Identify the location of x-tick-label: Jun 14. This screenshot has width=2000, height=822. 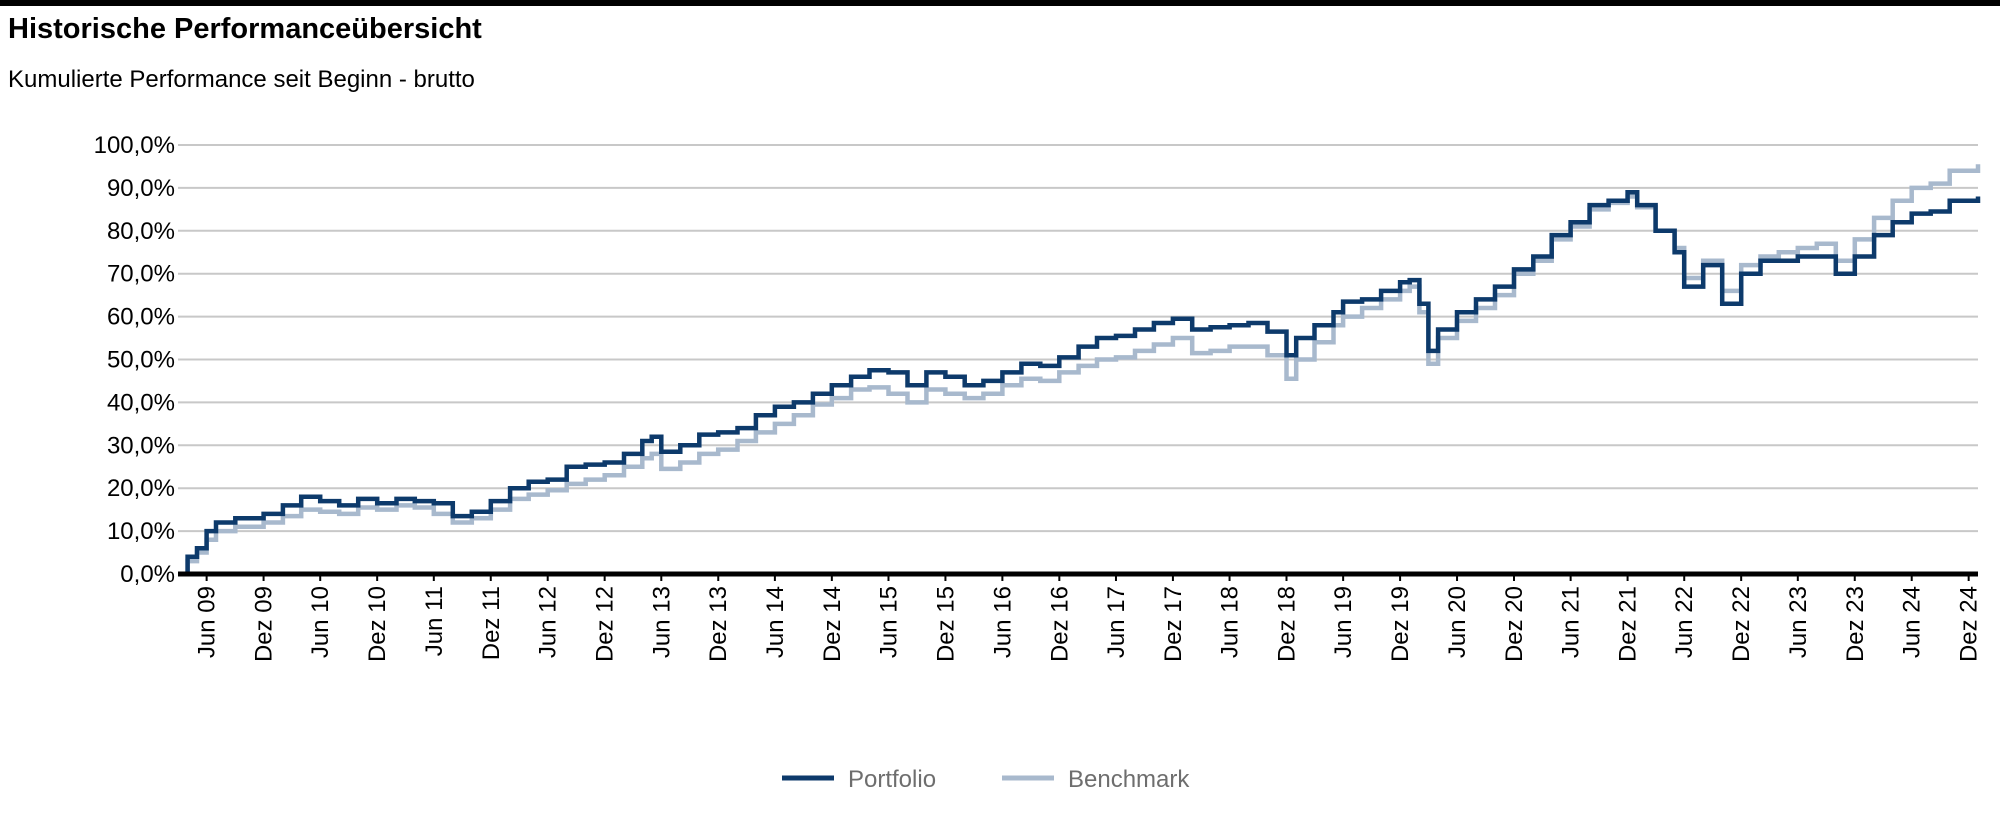
(775, 622).